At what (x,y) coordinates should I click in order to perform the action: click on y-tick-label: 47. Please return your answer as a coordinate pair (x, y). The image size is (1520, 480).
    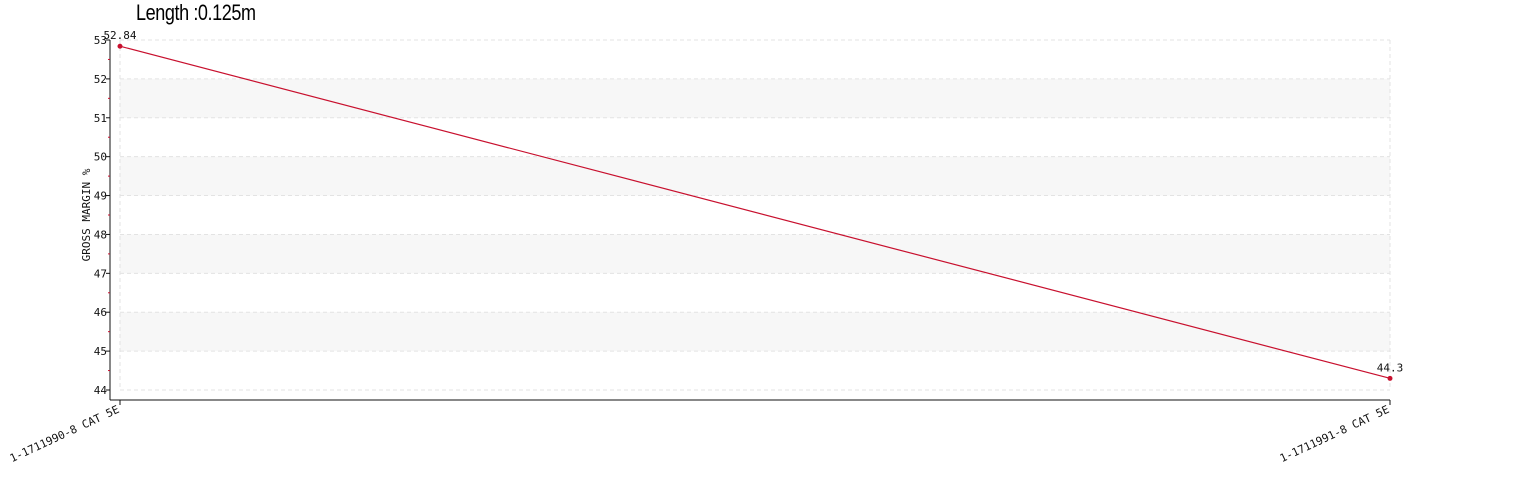
    Looking at the image, I should click on (100, 273).